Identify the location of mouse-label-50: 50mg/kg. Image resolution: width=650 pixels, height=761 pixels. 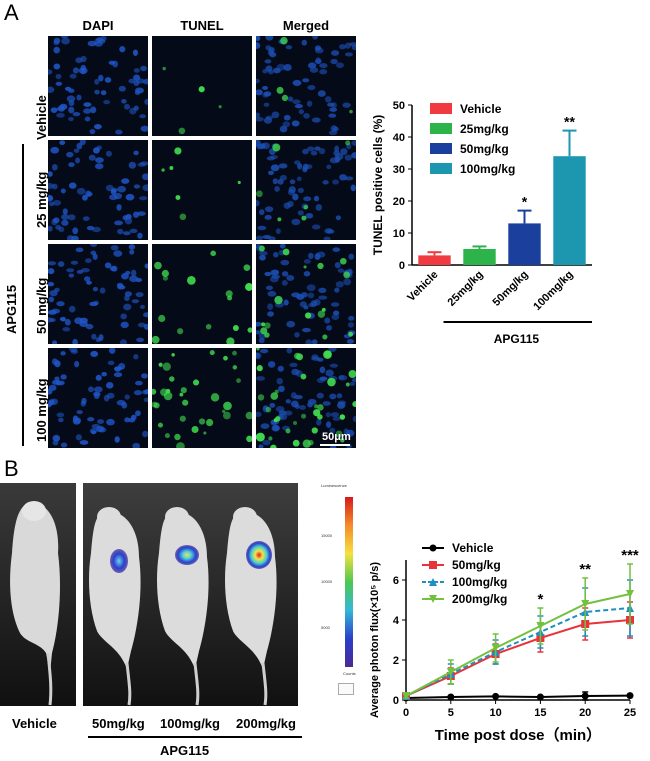
(118, 723).